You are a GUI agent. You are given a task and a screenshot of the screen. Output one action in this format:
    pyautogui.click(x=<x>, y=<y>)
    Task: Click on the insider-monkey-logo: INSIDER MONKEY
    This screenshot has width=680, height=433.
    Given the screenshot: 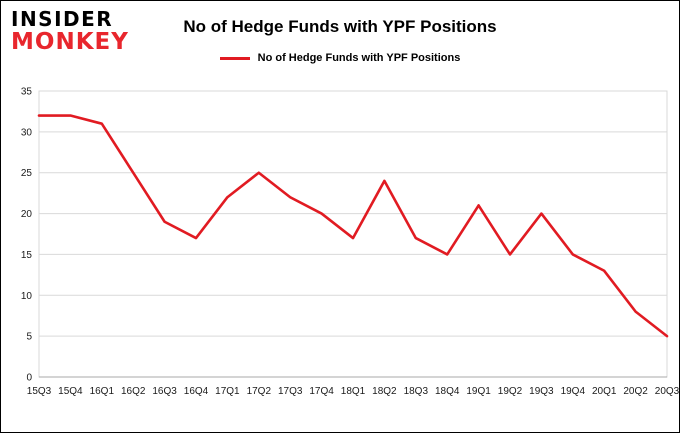 What is the action you would take?
    pyautogui.click(x=70, y=31)
    